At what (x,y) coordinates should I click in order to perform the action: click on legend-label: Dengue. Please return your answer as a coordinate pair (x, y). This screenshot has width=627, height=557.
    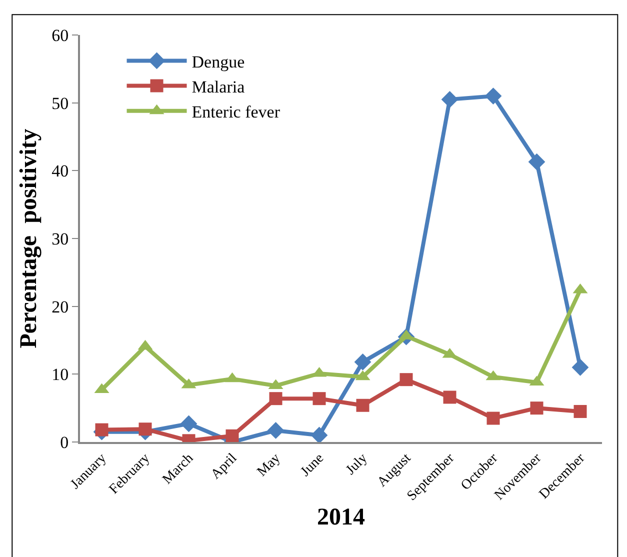
    Looking at the image, I should click on (218, 62).